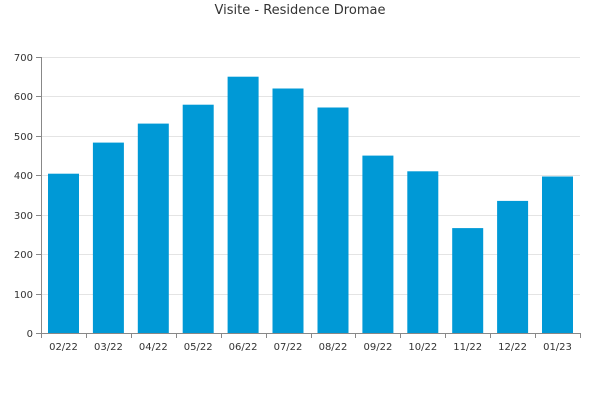 Image resolution: width=600 pixels, height=400 pixels. I want to click on x-tick-label: 07/22, so click(288, 347).